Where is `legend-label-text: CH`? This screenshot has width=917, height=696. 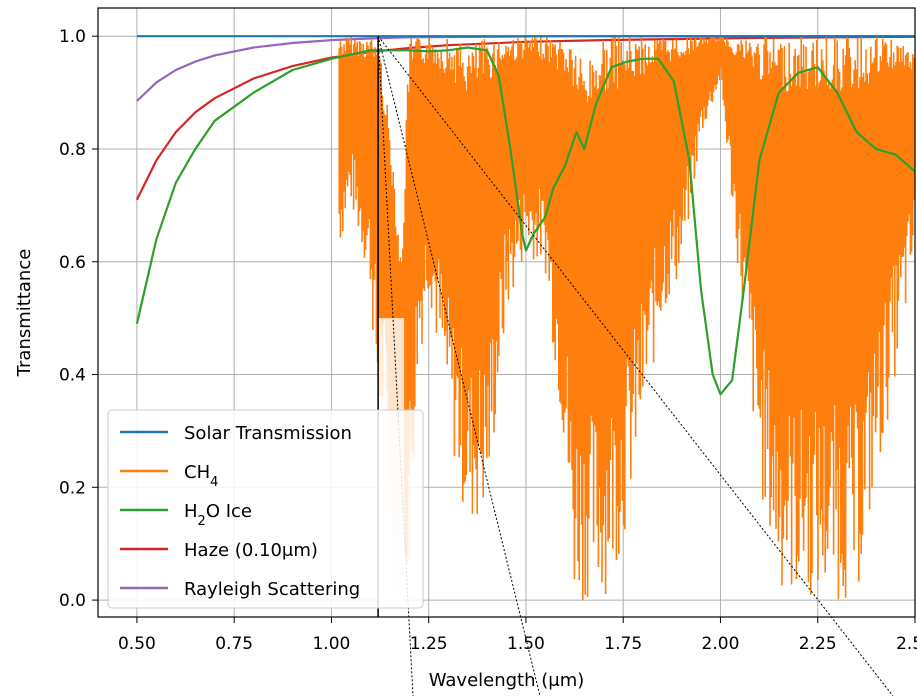 legend-label-text: CH is located at coordinates (197, 472).